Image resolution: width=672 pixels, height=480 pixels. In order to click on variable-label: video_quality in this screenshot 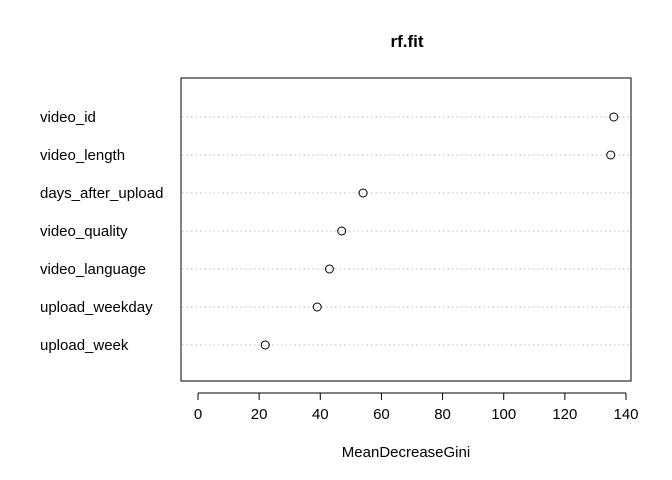, I will do `click(84, 231)`.